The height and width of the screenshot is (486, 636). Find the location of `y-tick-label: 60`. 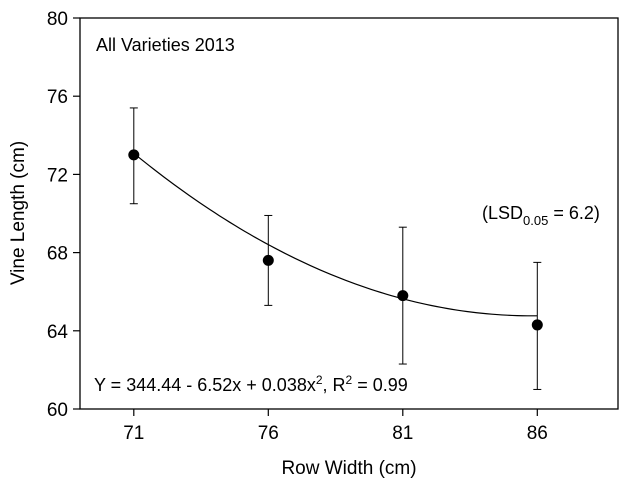

y-tick-label: 60 is located at coordinates (57, 410).